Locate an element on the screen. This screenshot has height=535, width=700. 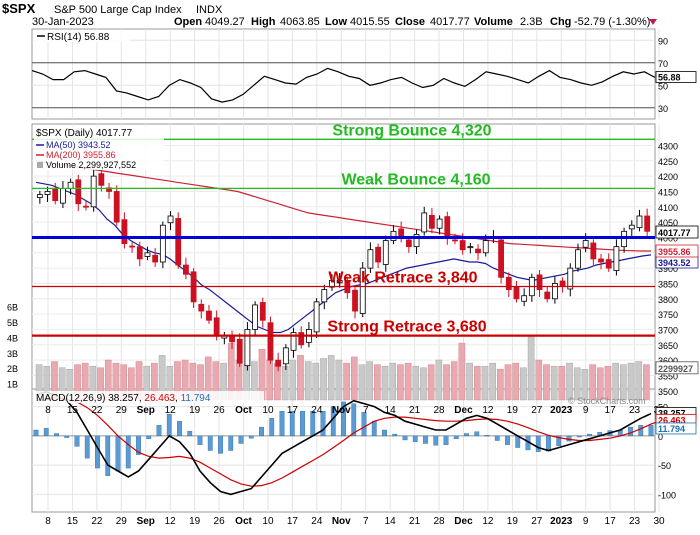
low-label: Low is located at coordinates (336, 22).